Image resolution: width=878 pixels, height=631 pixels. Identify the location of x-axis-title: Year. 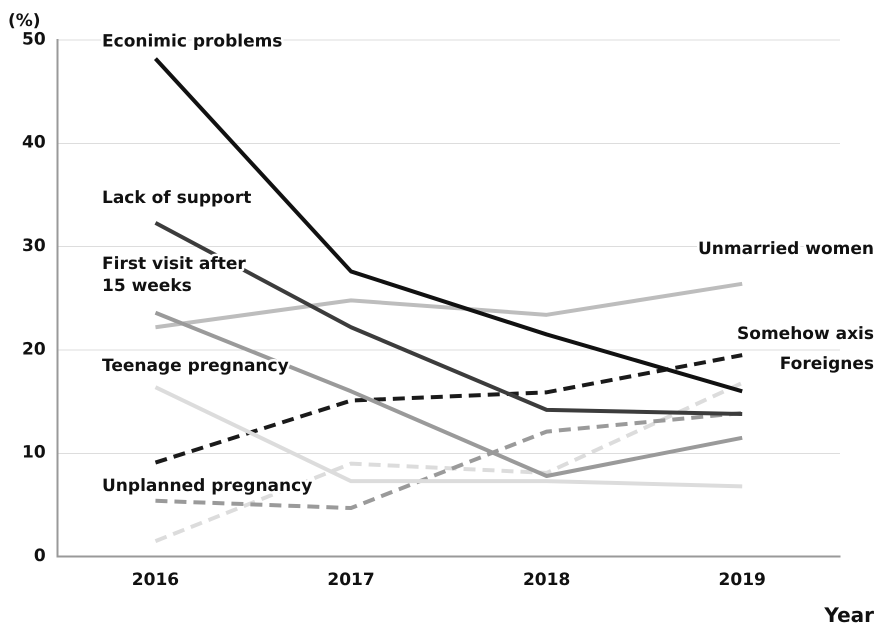
(848, 615).